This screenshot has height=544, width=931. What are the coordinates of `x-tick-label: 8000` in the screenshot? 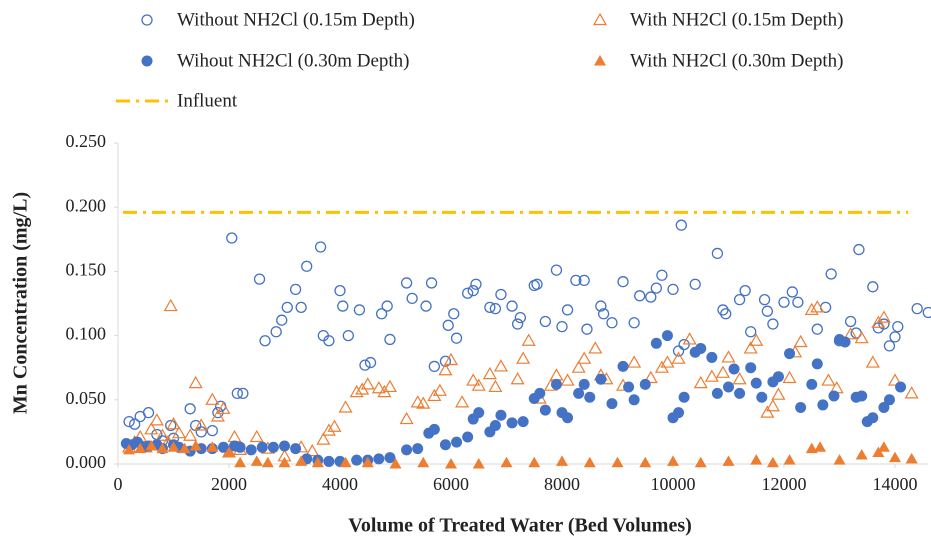 It's located at (562, 484).